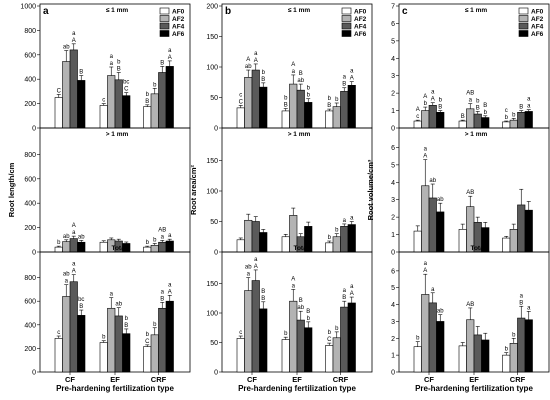 This screenshot has height=400, width=550. I want to click on significance-letter: AB, so click(470, 305).